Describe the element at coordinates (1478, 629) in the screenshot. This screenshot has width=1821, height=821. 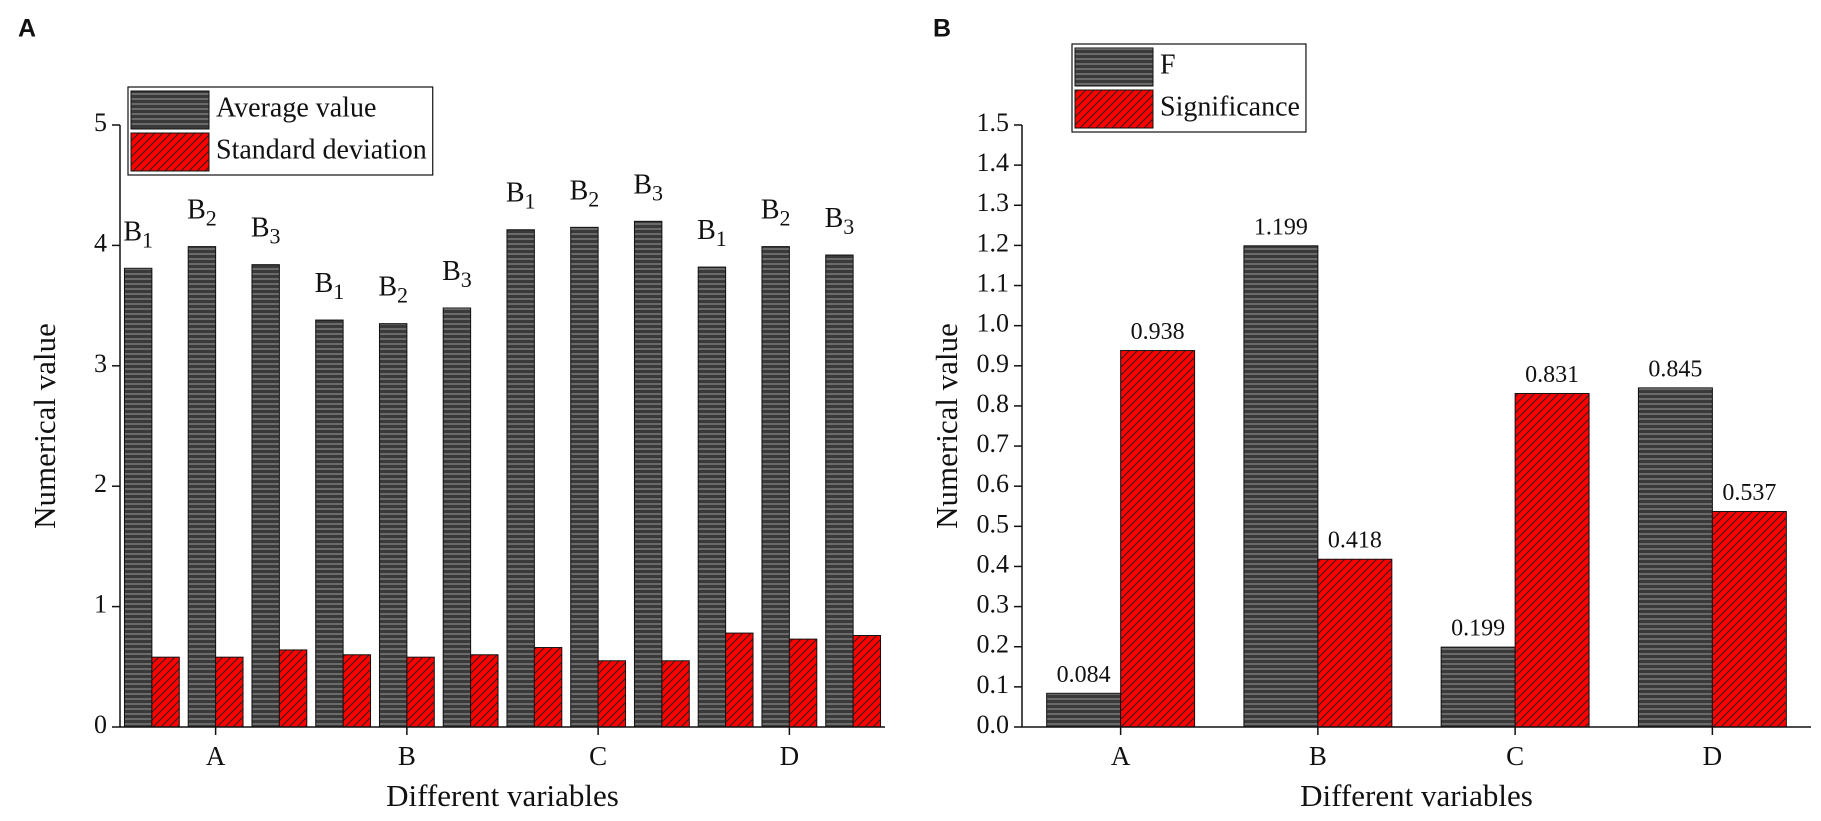
I see `value-label: 0.199` at that location.